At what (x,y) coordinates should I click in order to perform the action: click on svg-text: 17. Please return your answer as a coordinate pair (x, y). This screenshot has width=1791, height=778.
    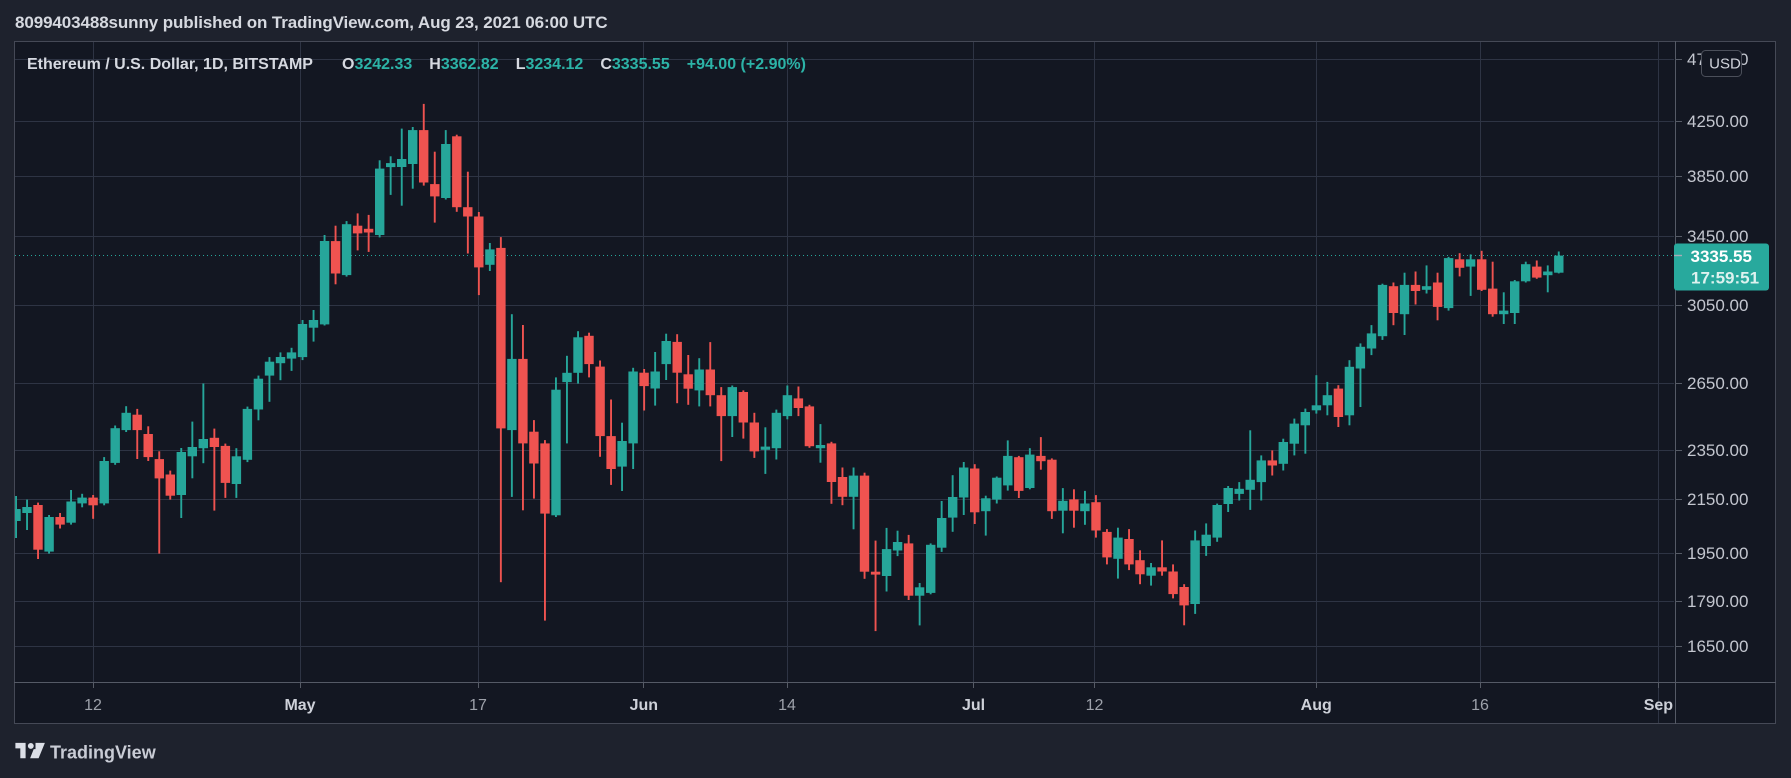
    Looking at the image, I should click on (478, 705).